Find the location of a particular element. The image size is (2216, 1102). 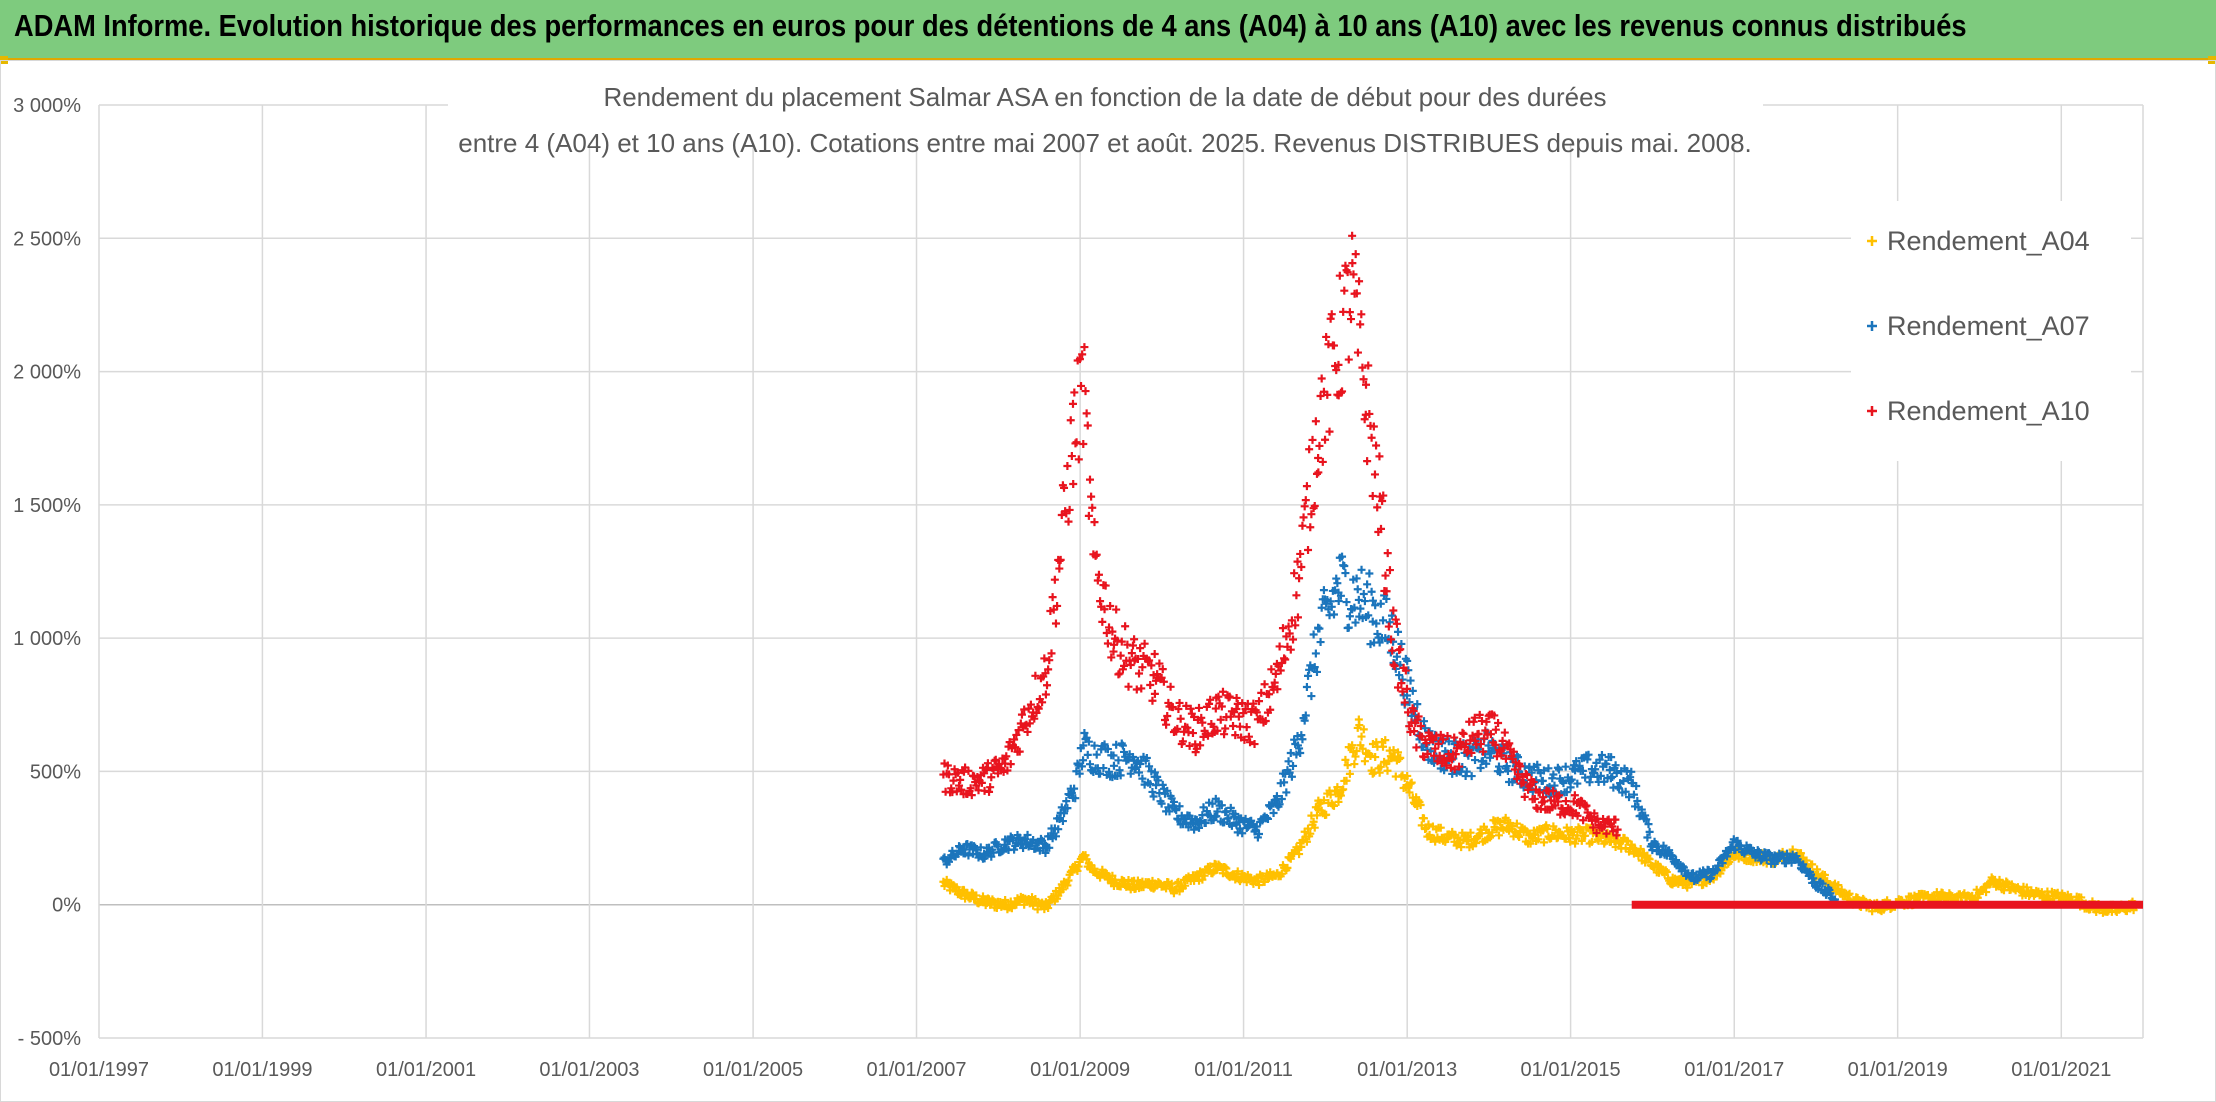

y-tick-label: 1 500% is located at coordinates (47, 506).